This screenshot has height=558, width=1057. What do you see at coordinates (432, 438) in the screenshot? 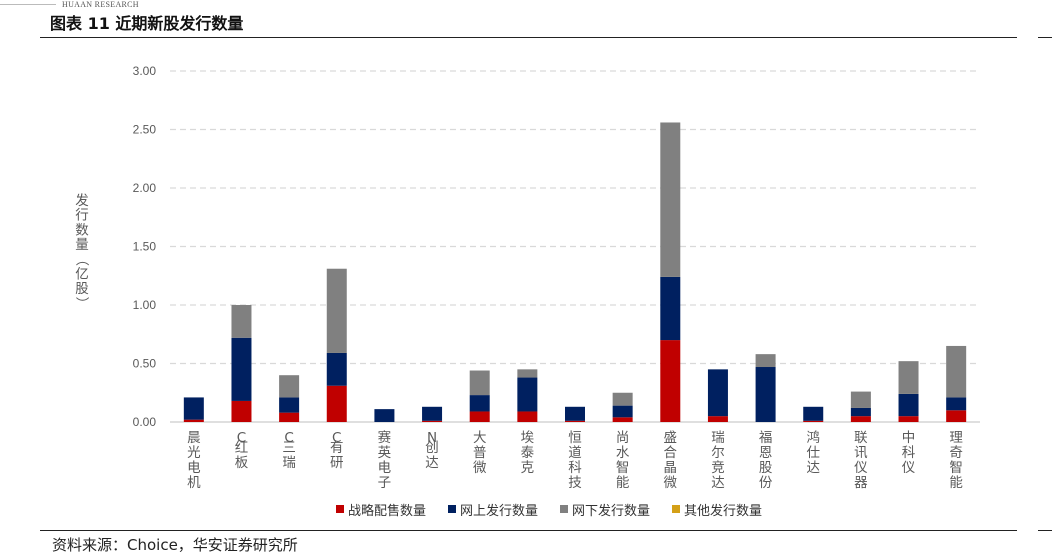
I see `x-tick-label-char: N` at bounding box center [432, 438].